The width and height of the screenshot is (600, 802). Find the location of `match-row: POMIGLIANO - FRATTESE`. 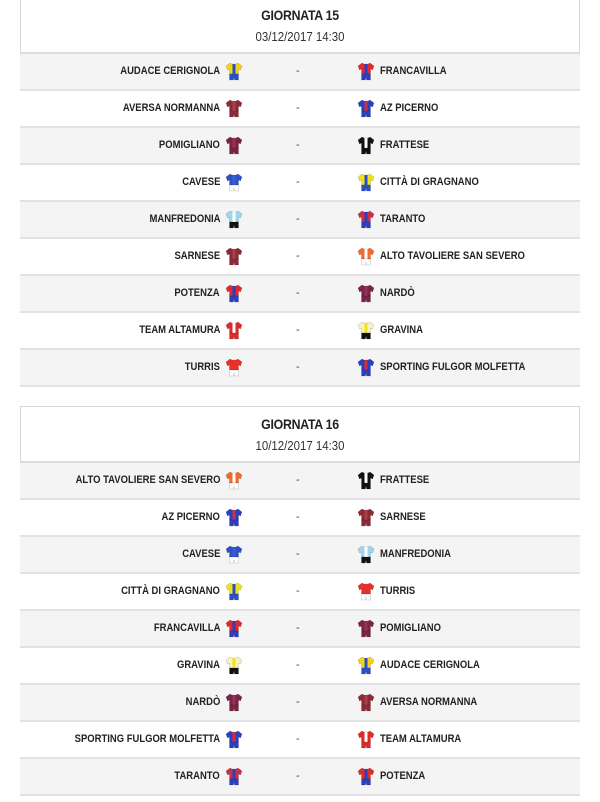

match-row: POMIGLIANO - FRATTESE is located at coordinates (300, 146).